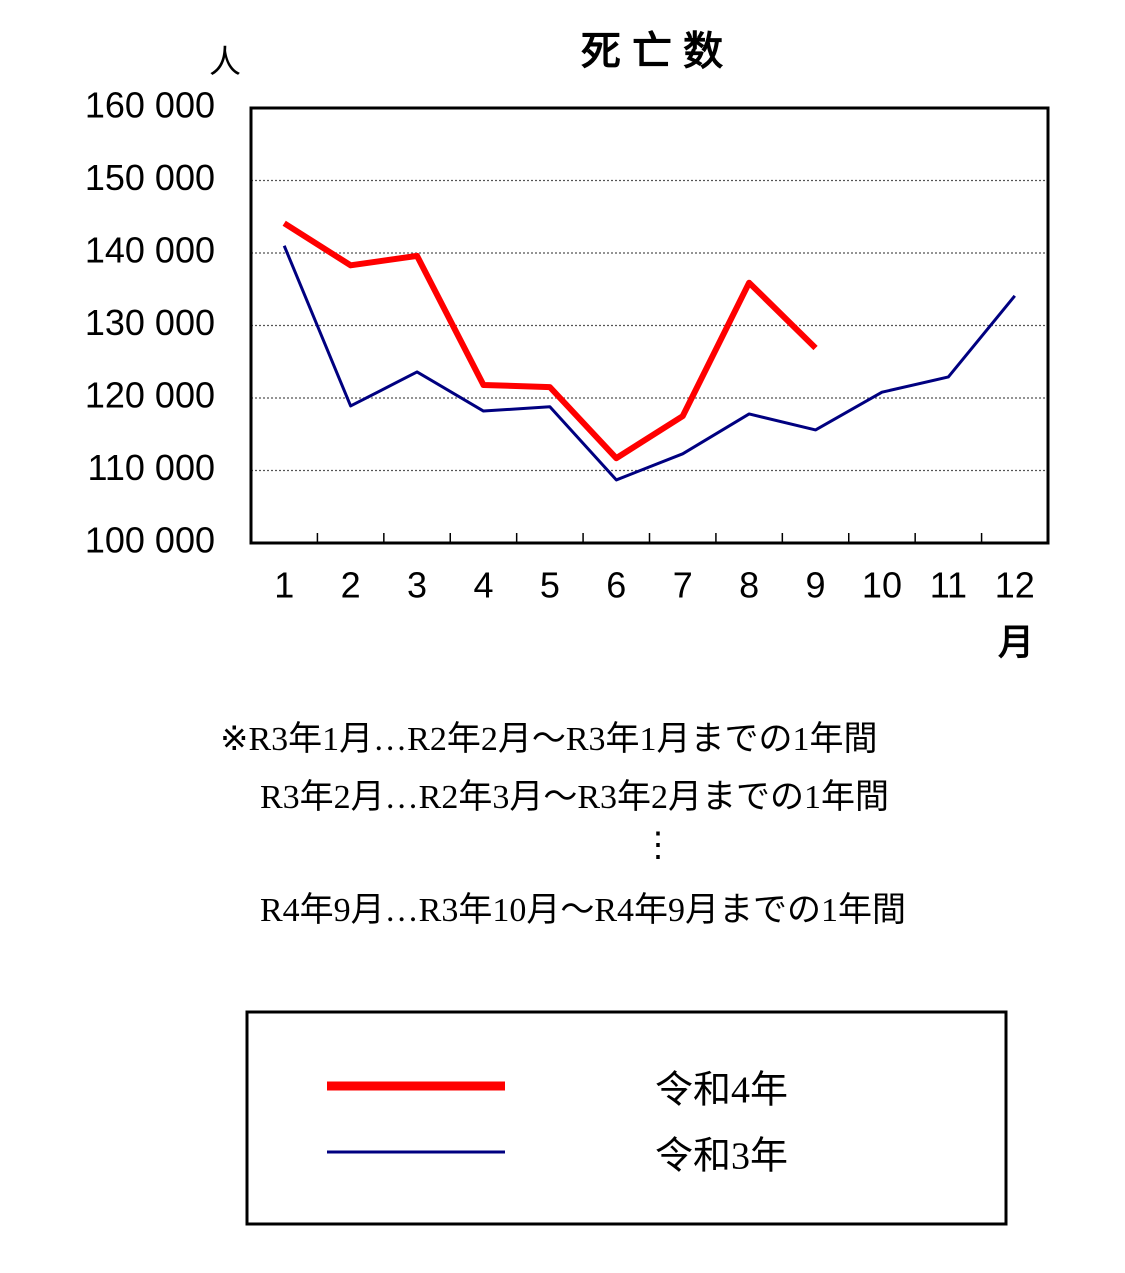 The width and height of the screenshot is (1125, 1273). I want to click on note: R4年9月…R3年10月～R4年9月までの1年間, so click(583, 910).